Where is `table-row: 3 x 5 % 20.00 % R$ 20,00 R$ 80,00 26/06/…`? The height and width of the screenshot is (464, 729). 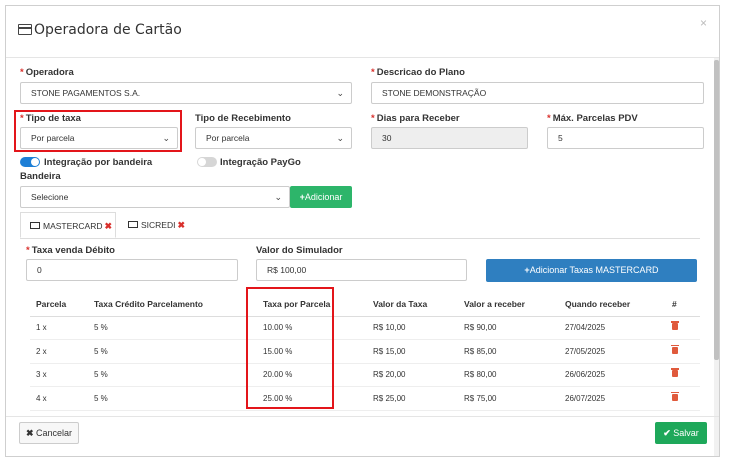
table-row: 3 x 5 % 20.00 % R$ 20,00 R$ 80,00 26/06/… is located at coordinates (365, 375).